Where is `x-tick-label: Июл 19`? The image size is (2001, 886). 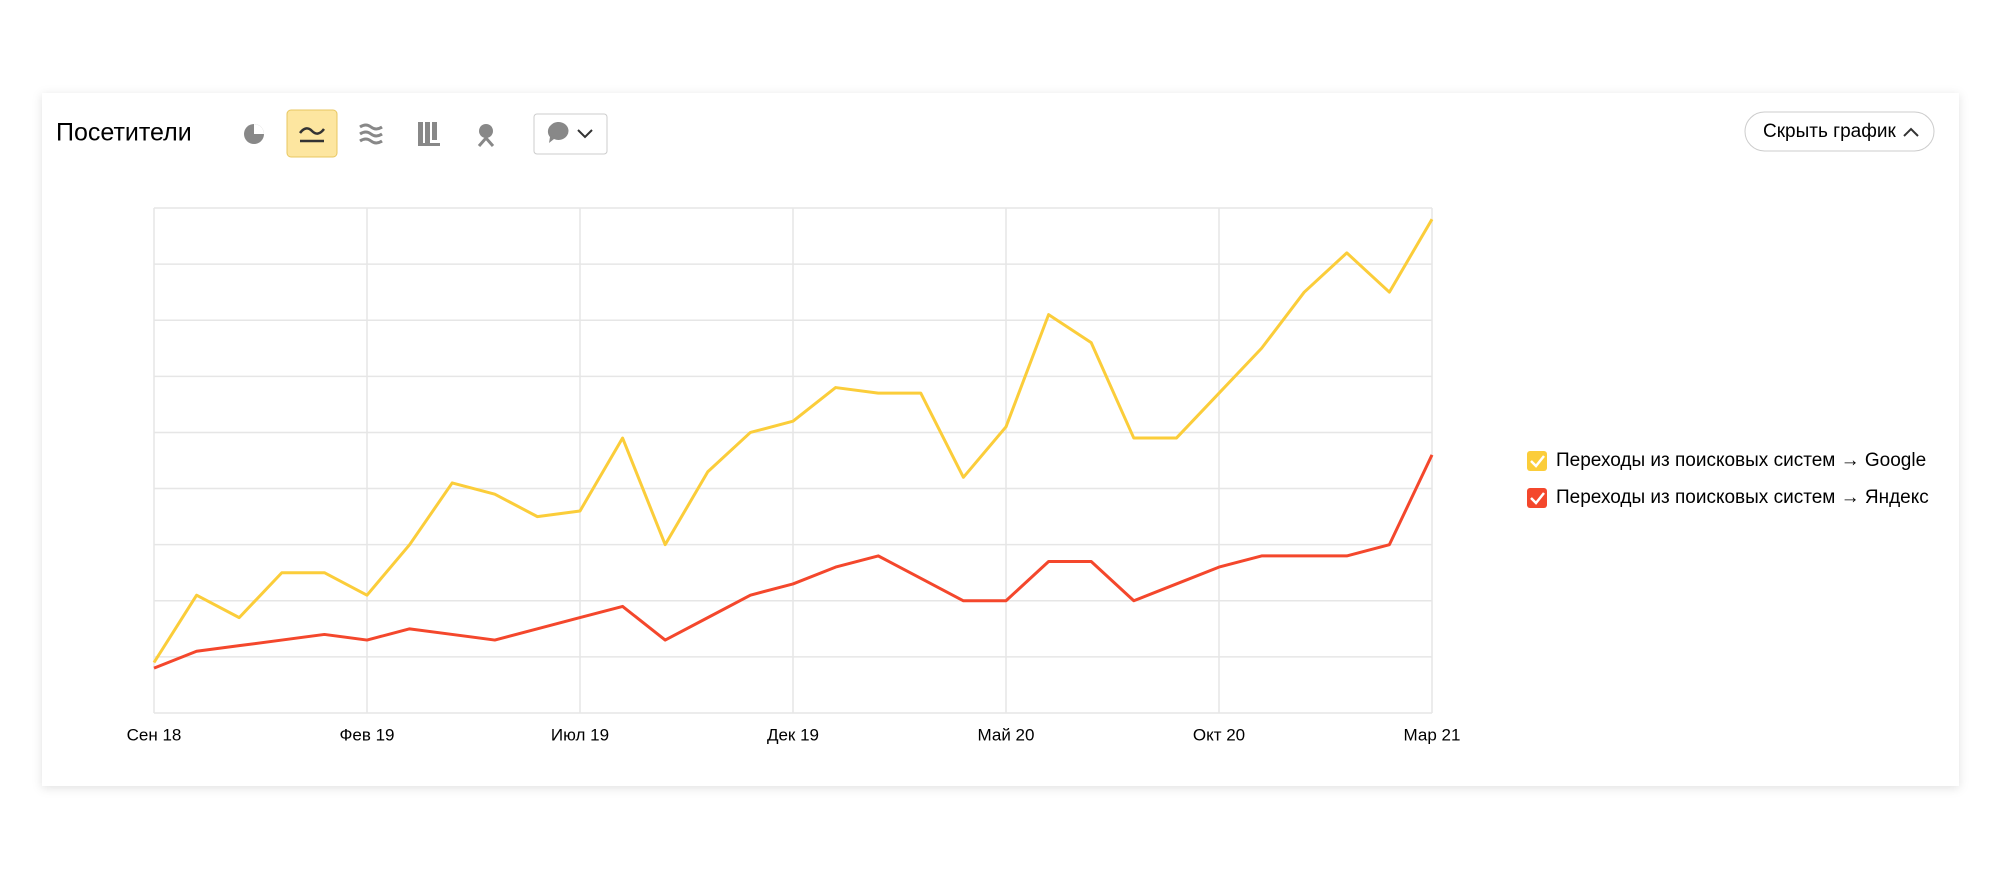
x-tick-label: Июл 19 is located at coordinates (580, 734).